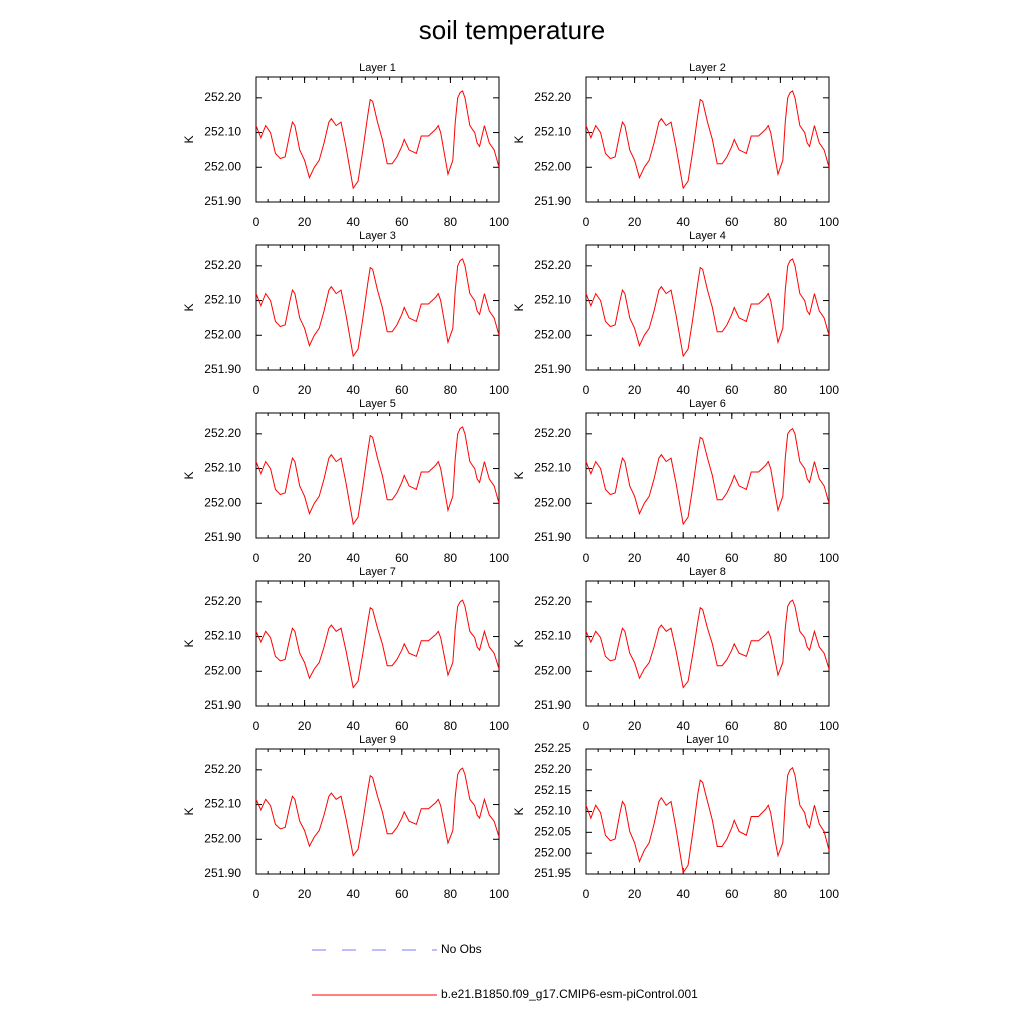 The width and height of the screenshot is (1024, 1024). What do you see at coordinates (552, 790) in the screenshot?
I see `y-tick-label: 252.15` at bounding box center [552, 790].